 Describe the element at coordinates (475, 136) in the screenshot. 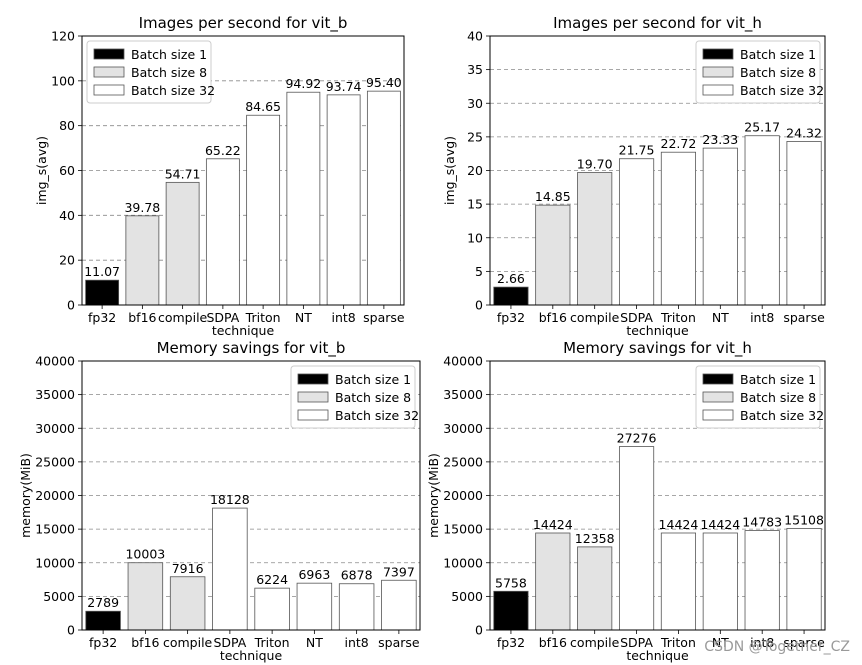

I see `y-tick-label: 25` at that location.